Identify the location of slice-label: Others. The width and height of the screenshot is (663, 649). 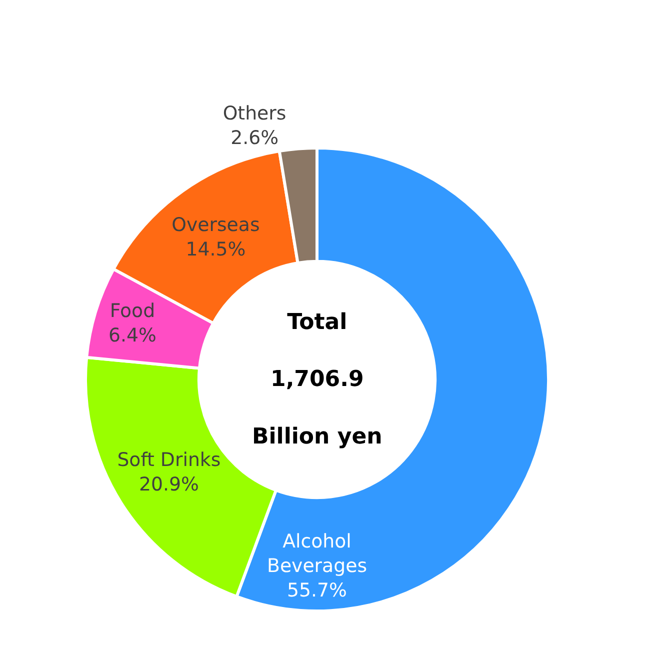
(254, 113).